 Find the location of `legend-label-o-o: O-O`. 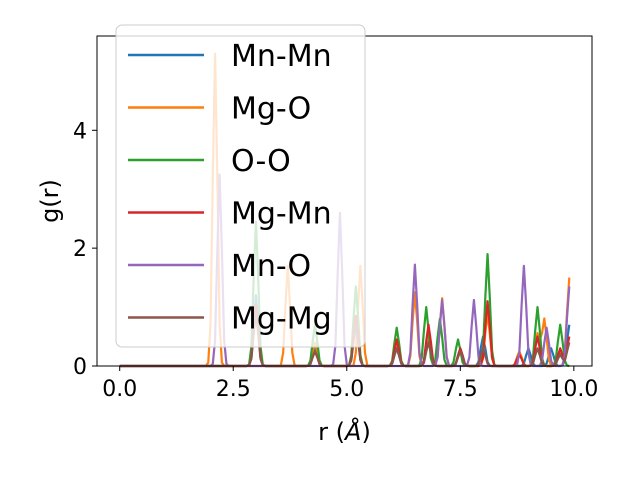

legend-label-o-o: O-O is located at coordinates (261, 161).